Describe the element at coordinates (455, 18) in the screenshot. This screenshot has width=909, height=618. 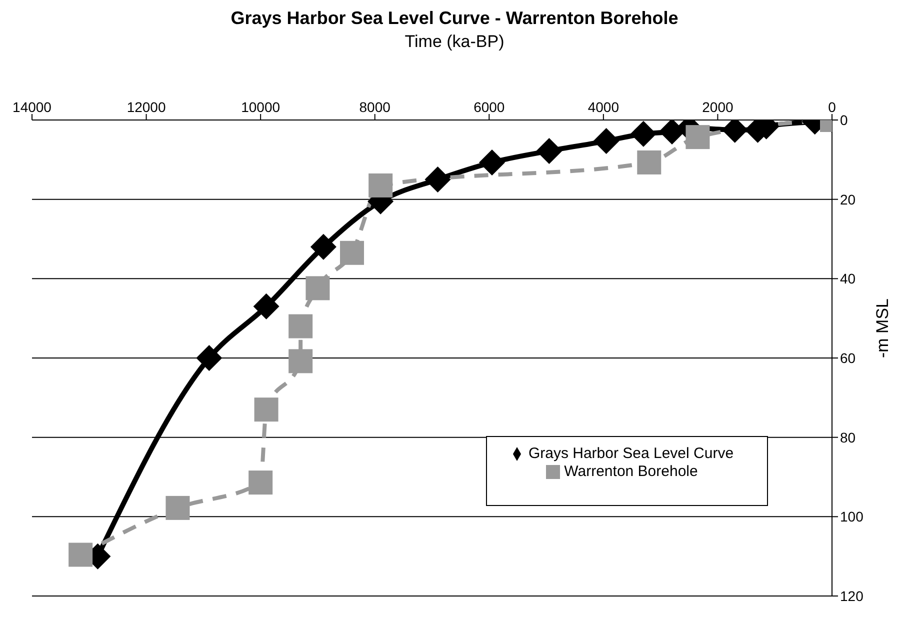
I see `chart-title: Grays Harbor Sea Level Curve - Warrenton Borehole` at that location.